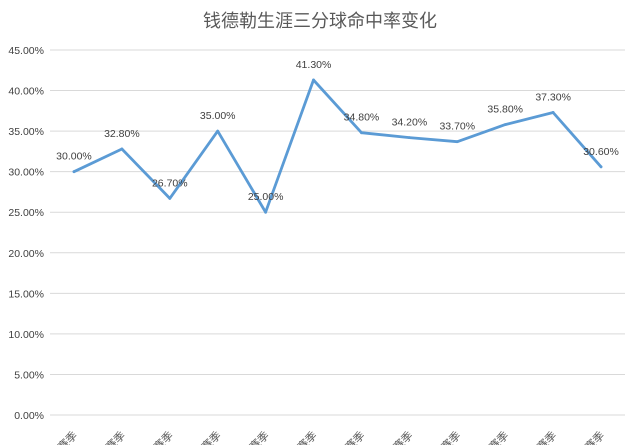  I want to click on y-tick-label: 45.00%, so click(26, 51).